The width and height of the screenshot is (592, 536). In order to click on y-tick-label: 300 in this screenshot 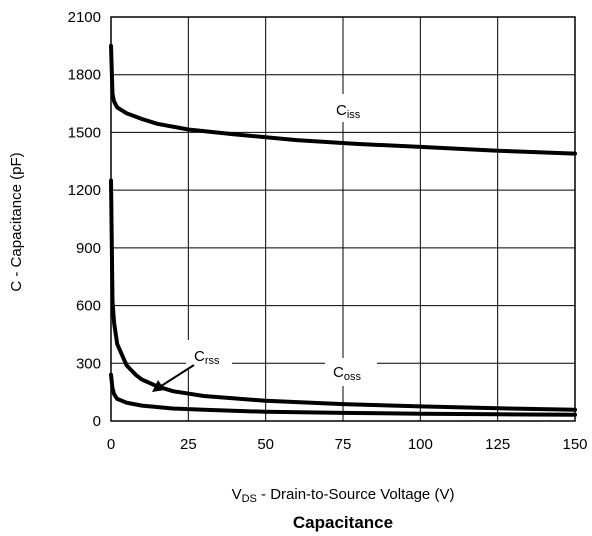, I will do `click(88, 363)`.